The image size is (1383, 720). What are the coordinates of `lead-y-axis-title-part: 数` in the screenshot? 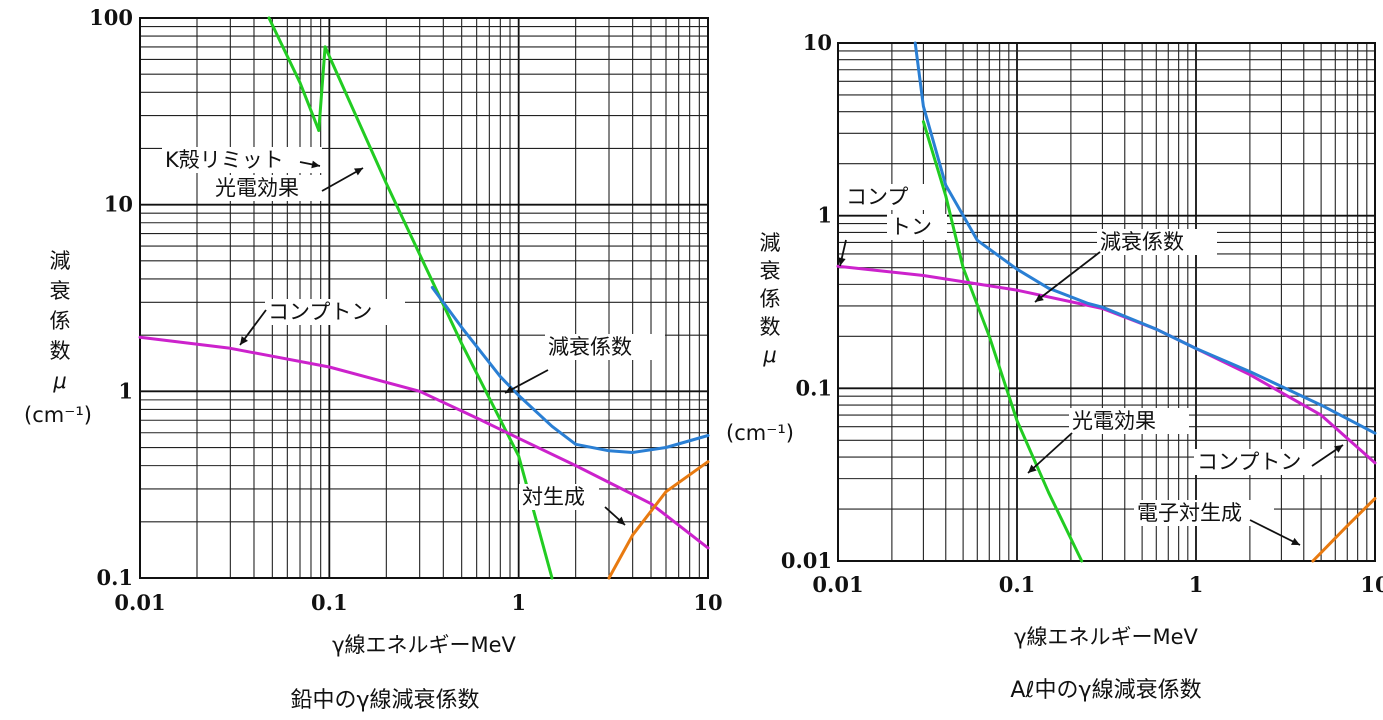 It's located at (60, 351).